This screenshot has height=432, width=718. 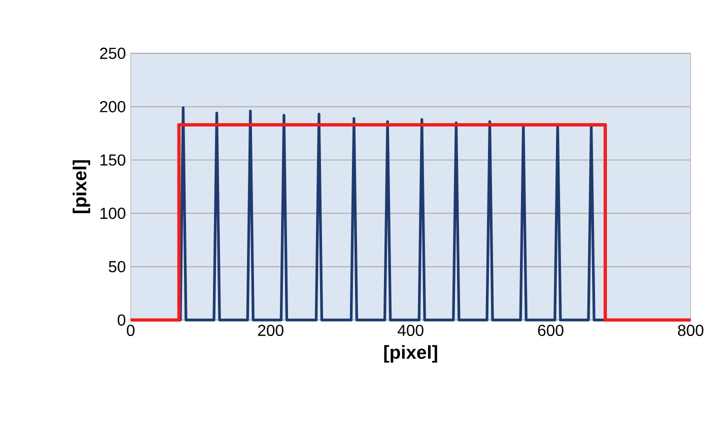 I want to click on x-tick-label: 400, so click(x=411, y=330).